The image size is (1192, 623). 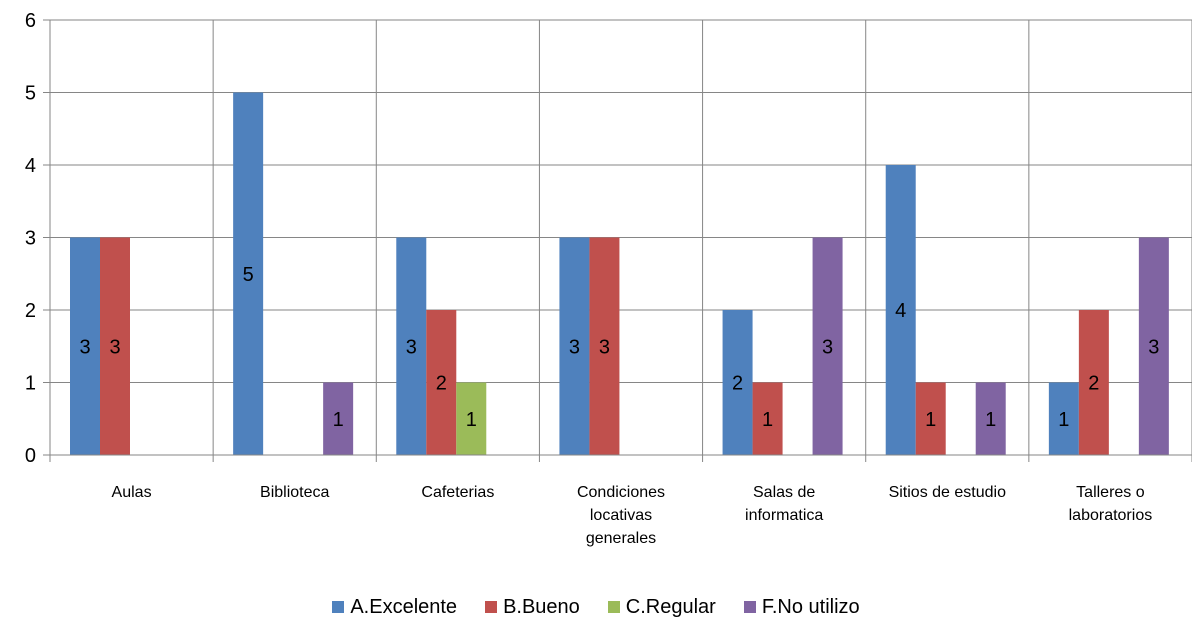 I want to click on data-label: 5, so click(x=248, y=275).